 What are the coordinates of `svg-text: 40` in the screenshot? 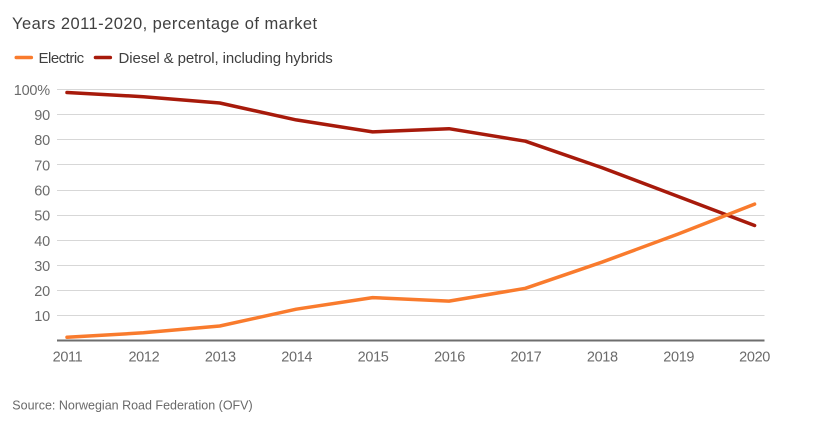 It's located at (42, 242).